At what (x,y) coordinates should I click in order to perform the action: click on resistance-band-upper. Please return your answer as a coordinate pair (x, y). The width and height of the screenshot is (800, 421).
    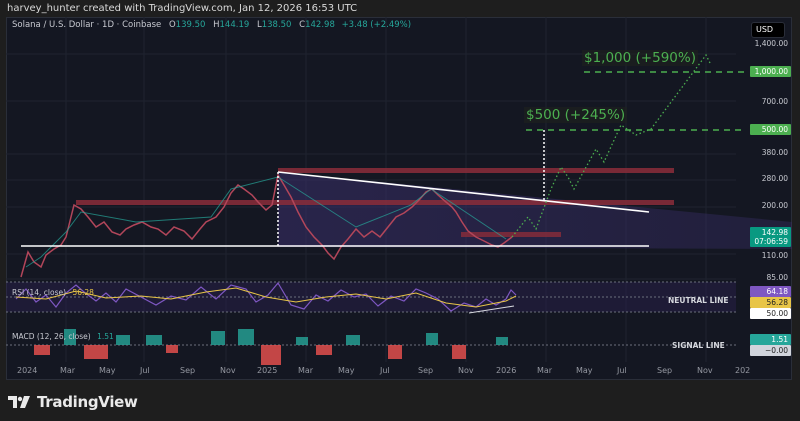
    Looking at the image, I should click on (476, 170).